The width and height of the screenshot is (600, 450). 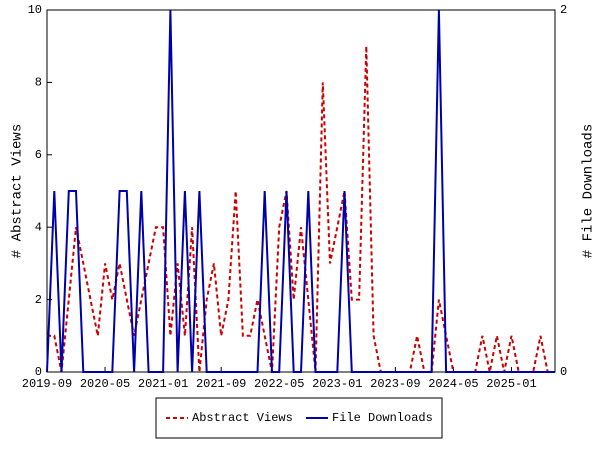 What do you see at coordinates (18, 191) in the screenshot?
I see `y-axis-label: # Abstract Views` at bounding box center [18, 191].